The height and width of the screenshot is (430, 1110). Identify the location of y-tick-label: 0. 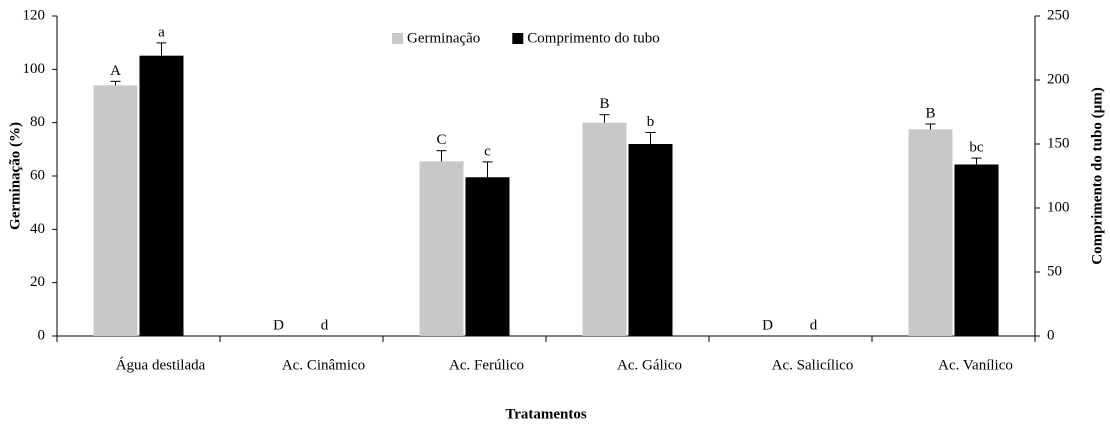
(42, 335).